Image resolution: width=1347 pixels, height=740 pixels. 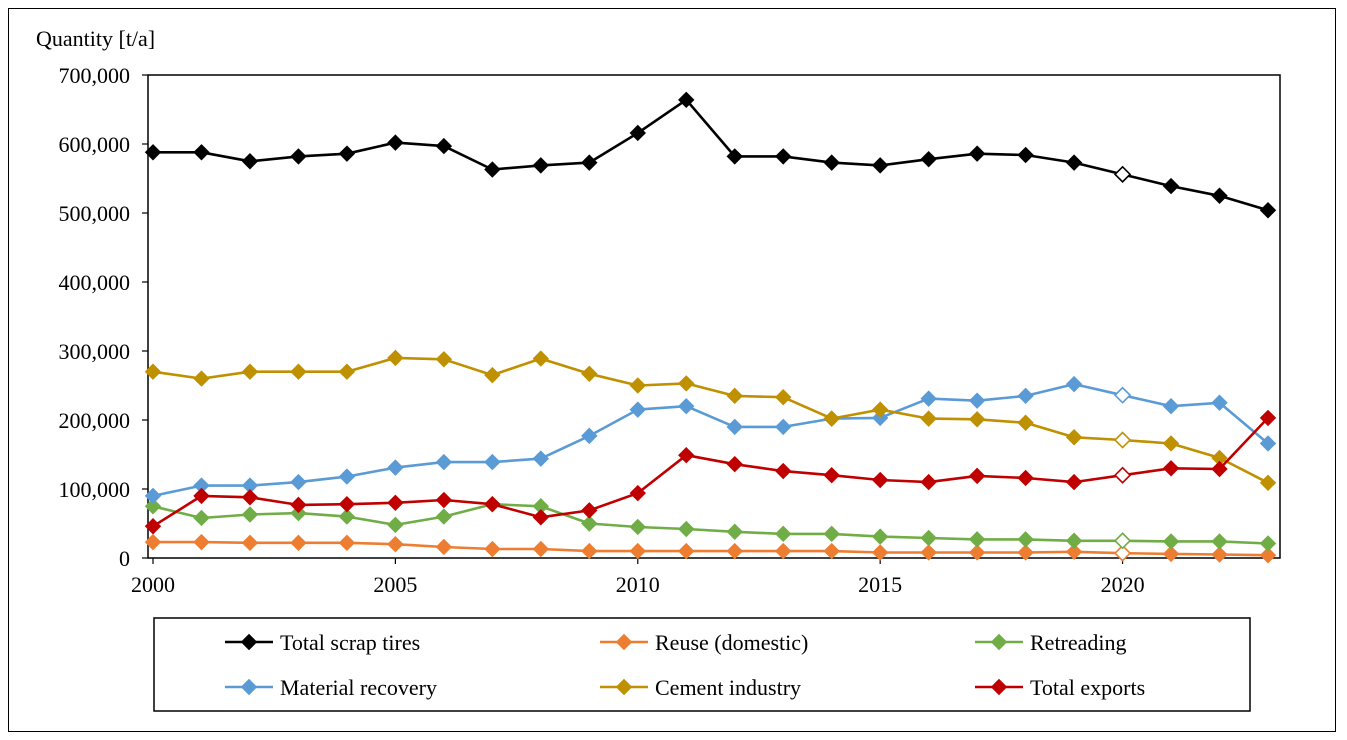 What do you see at coordinates (95, 282) in the screenshot?
I see `y-tick-label: 400,000` at bounding box center [95, 282].